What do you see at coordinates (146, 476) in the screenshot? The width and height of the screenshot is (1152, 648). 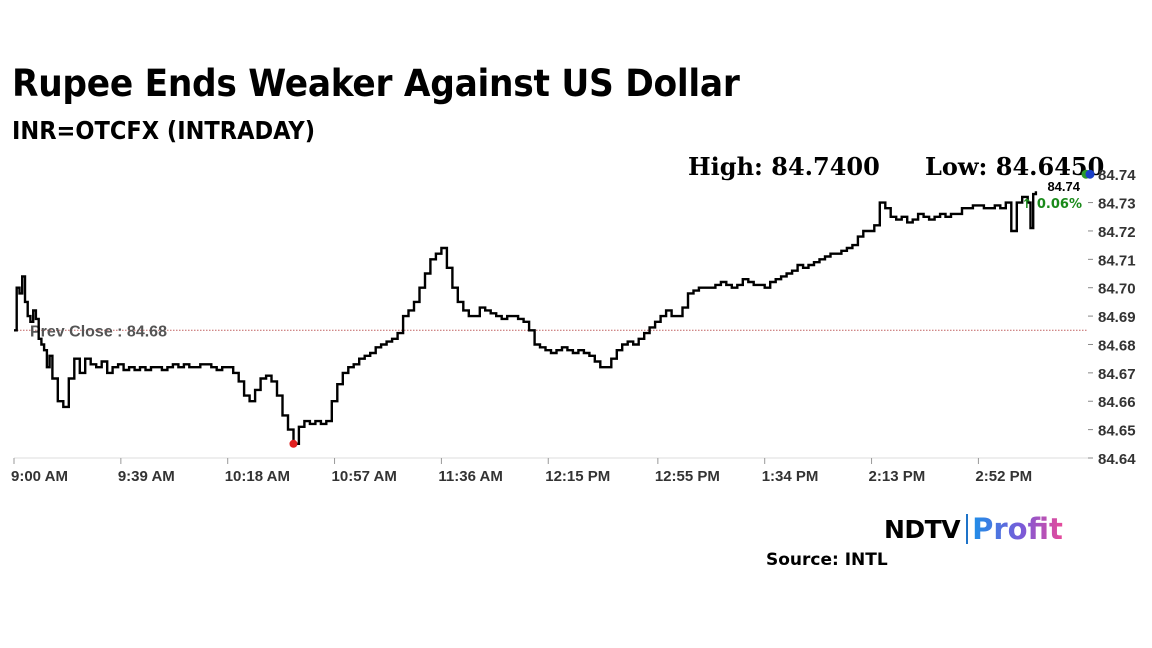 I see `x-tick-label: 9:39 AM` at bounding box center [146, 476].